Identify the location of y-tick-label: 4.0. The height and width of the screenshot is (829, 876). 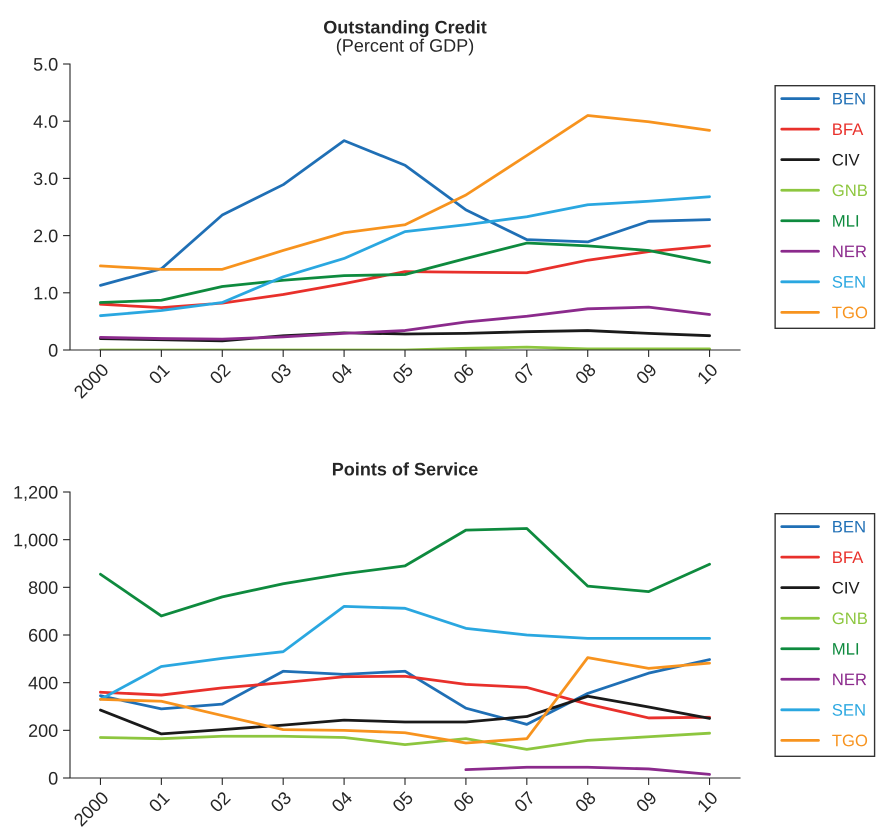
(46, 121).